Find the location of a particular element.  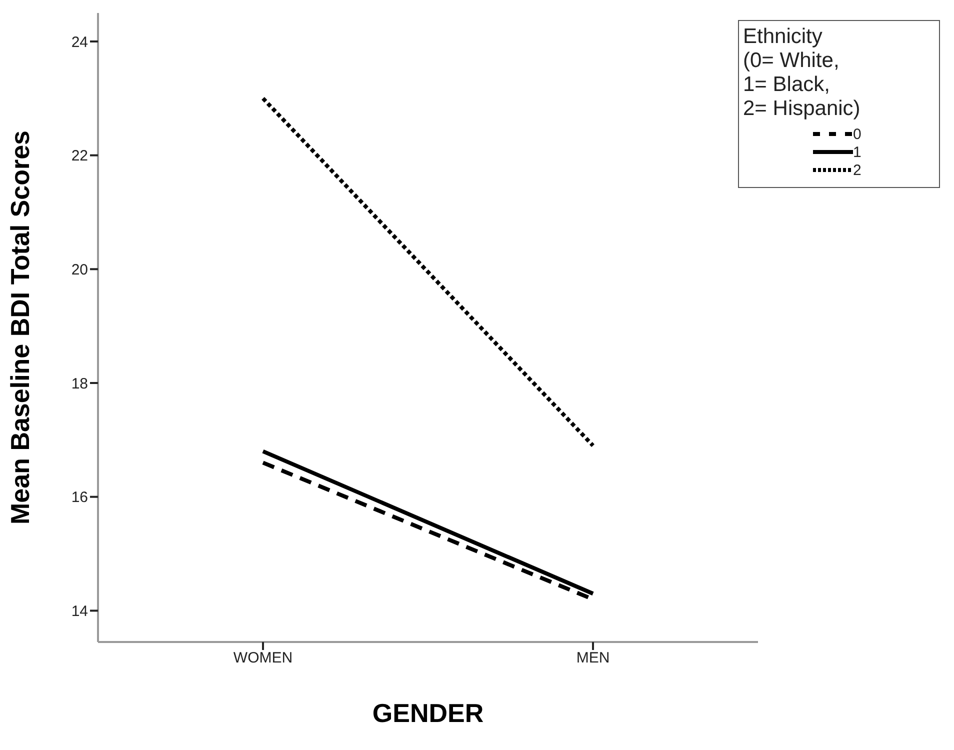

legend-label: 0 is located at coordinates (857, 134).